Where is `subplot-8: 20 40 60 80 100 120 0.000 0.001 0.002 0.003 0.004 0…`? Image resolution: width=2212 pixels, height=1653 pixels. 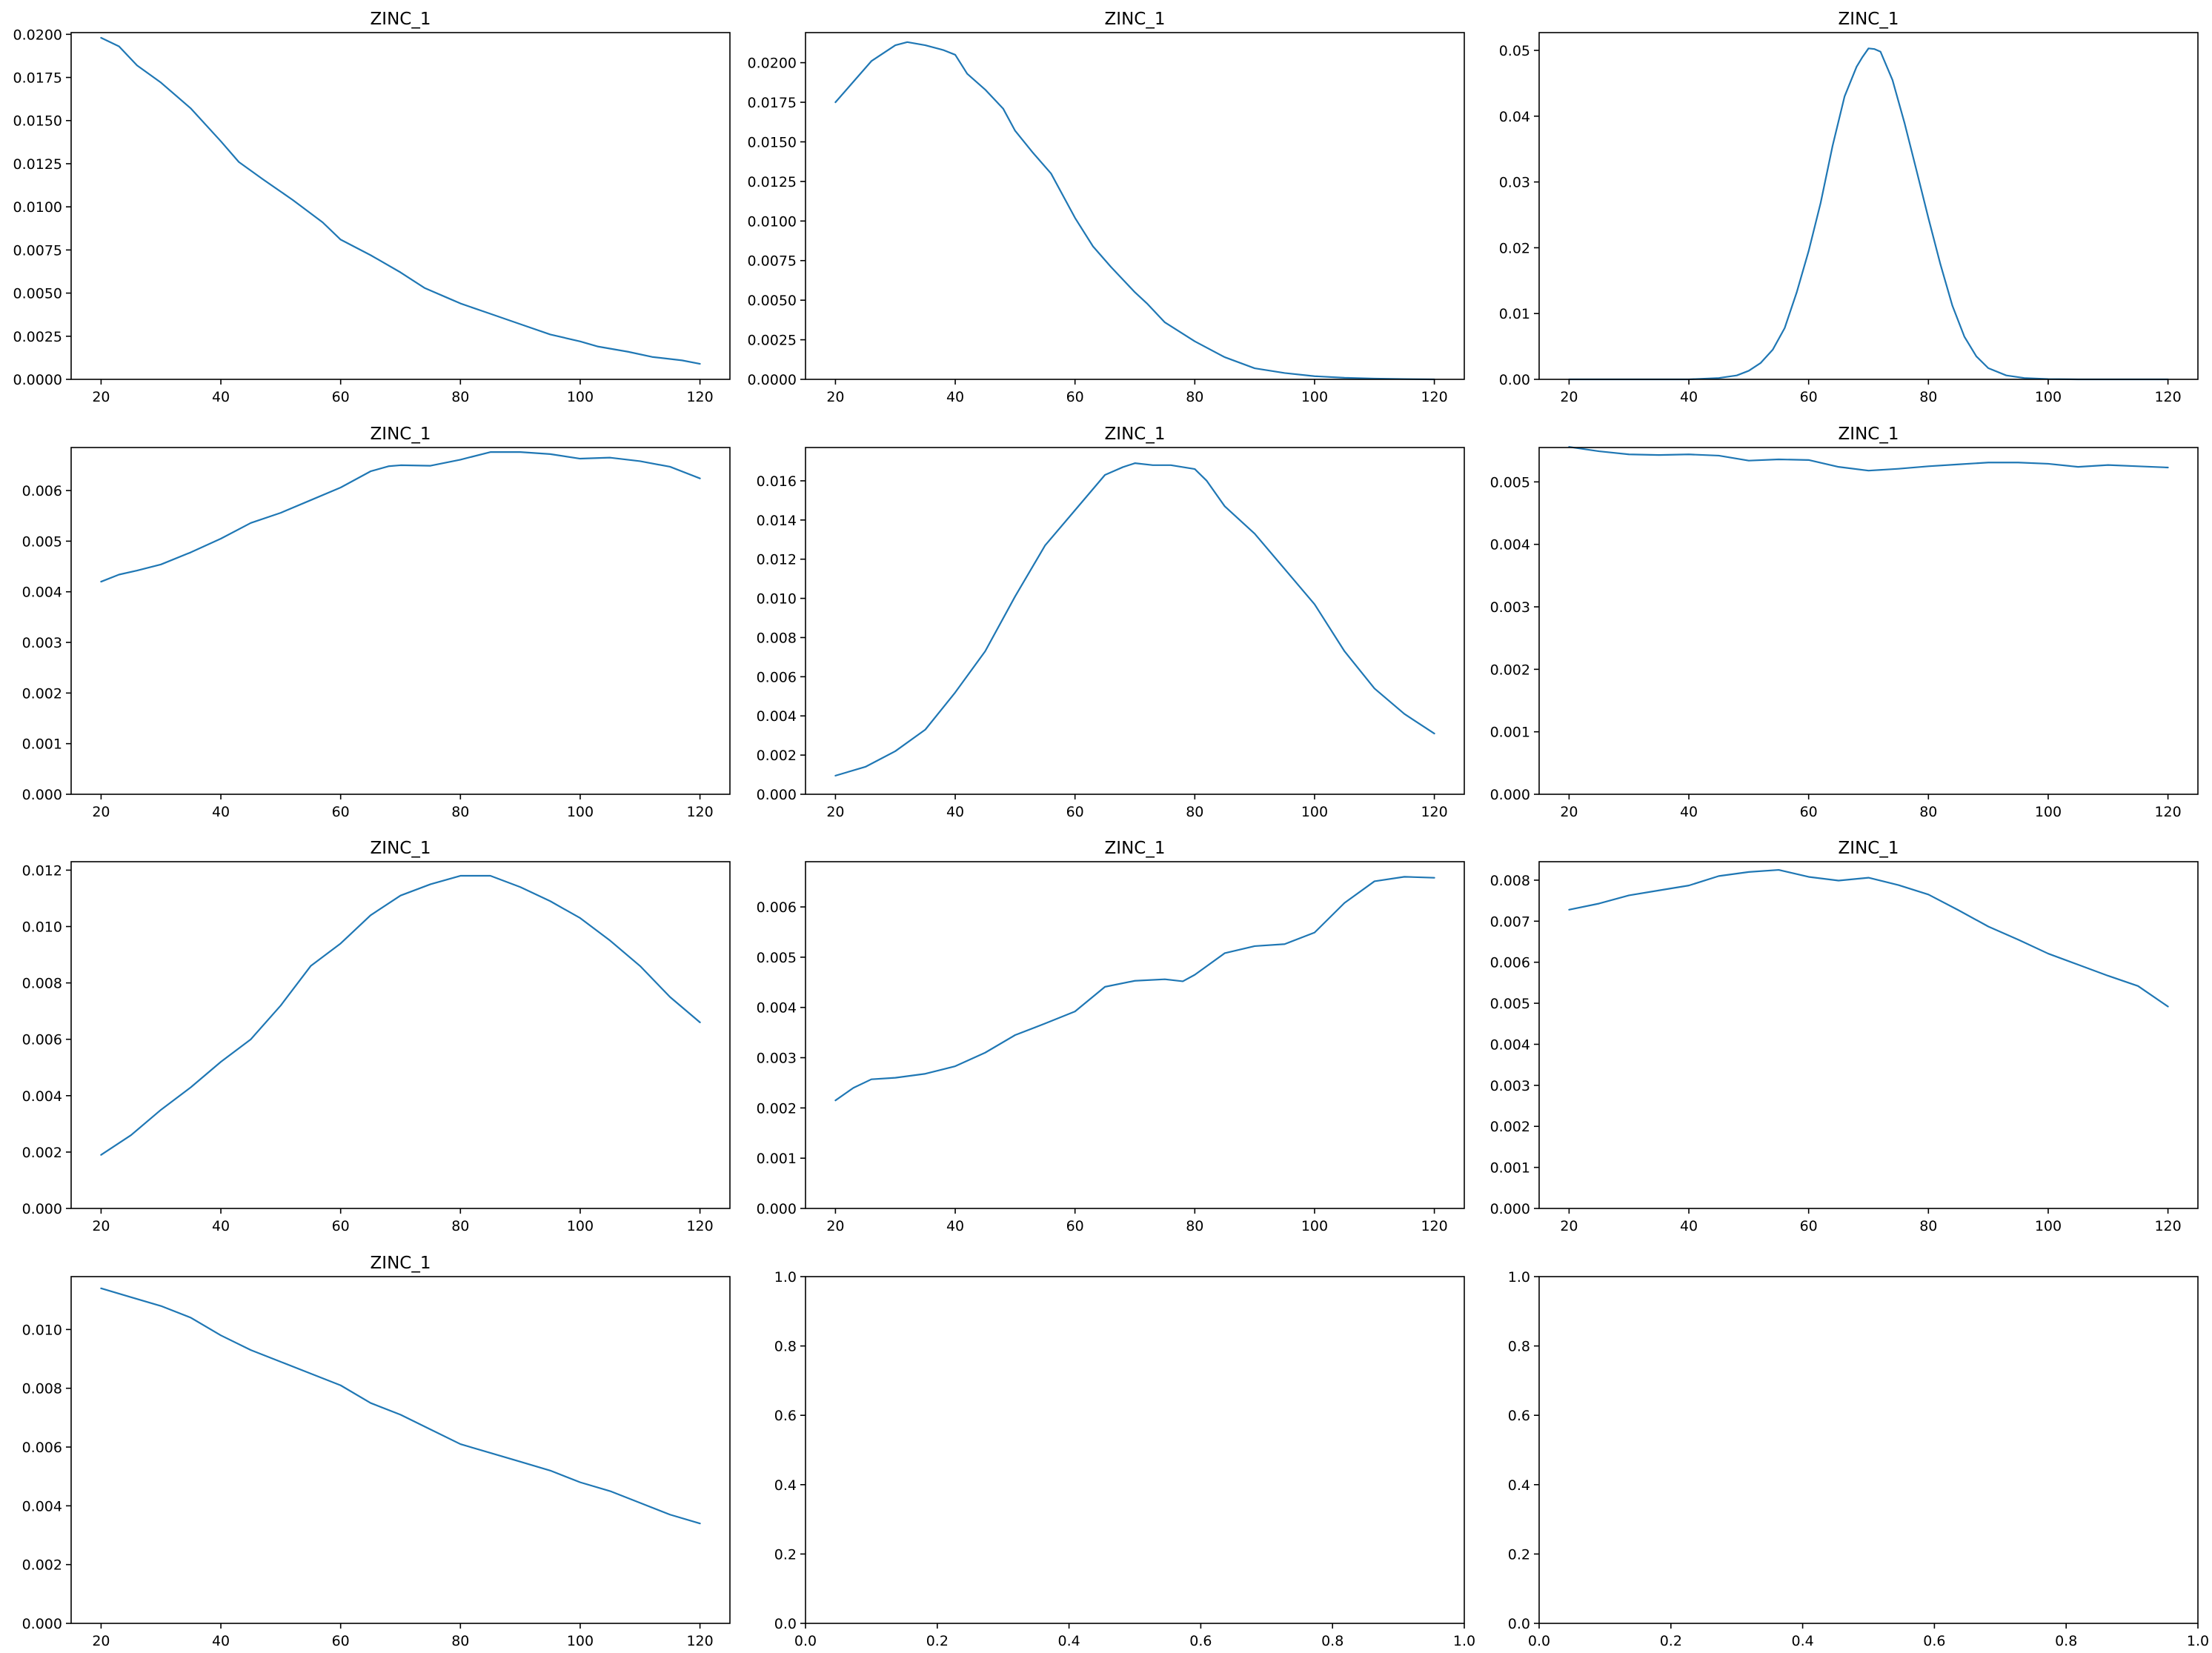
subplot-8: 20 40 60 80 100 120 0.000 0.001 0.002 0.003 0.004 0… is located at coordinates (1111, 1036).